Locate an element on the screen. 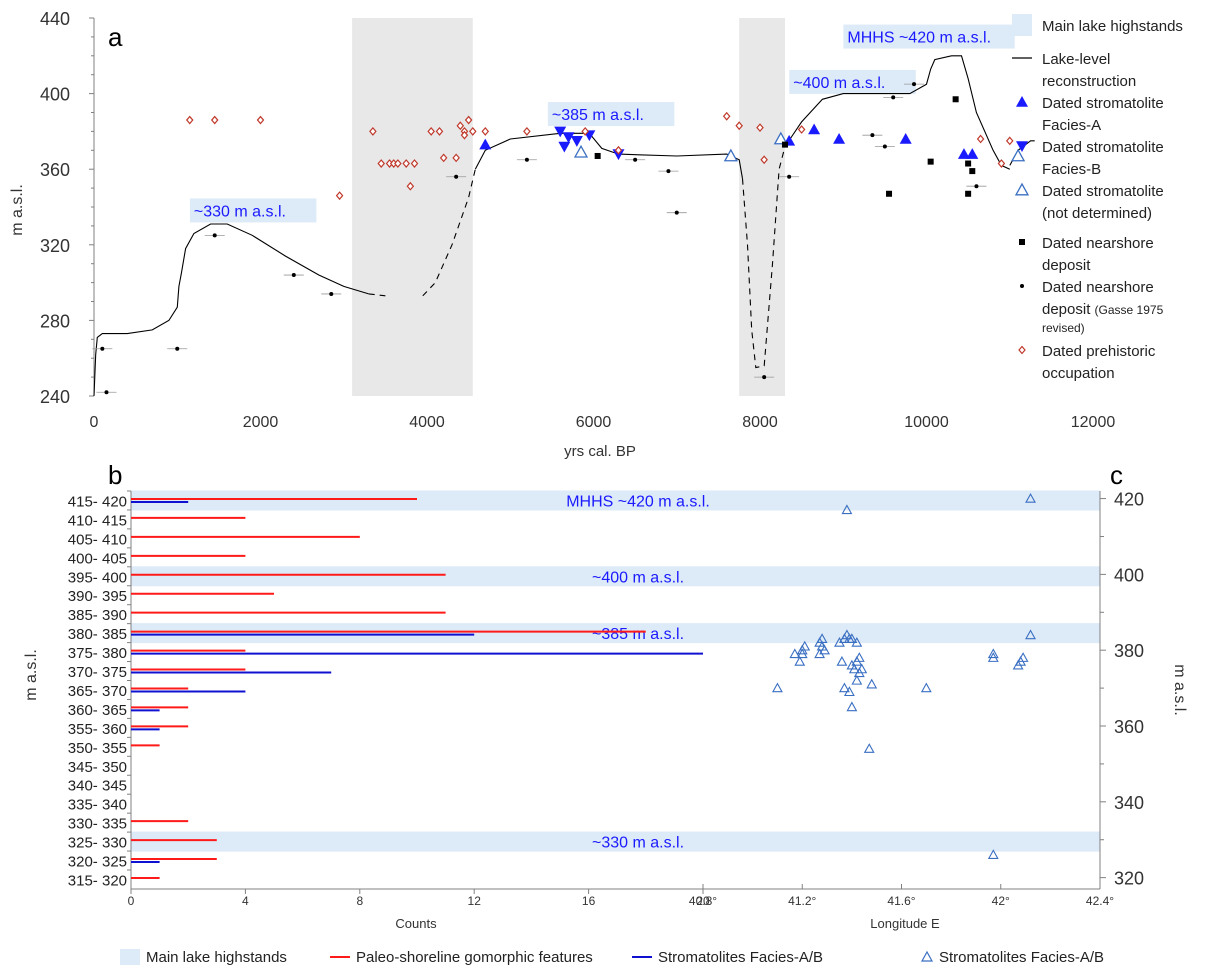 This screenshot has width=1220, height=976. legend-label: Dated stromatolite Facies-A is located at coordinates (1103, 114).